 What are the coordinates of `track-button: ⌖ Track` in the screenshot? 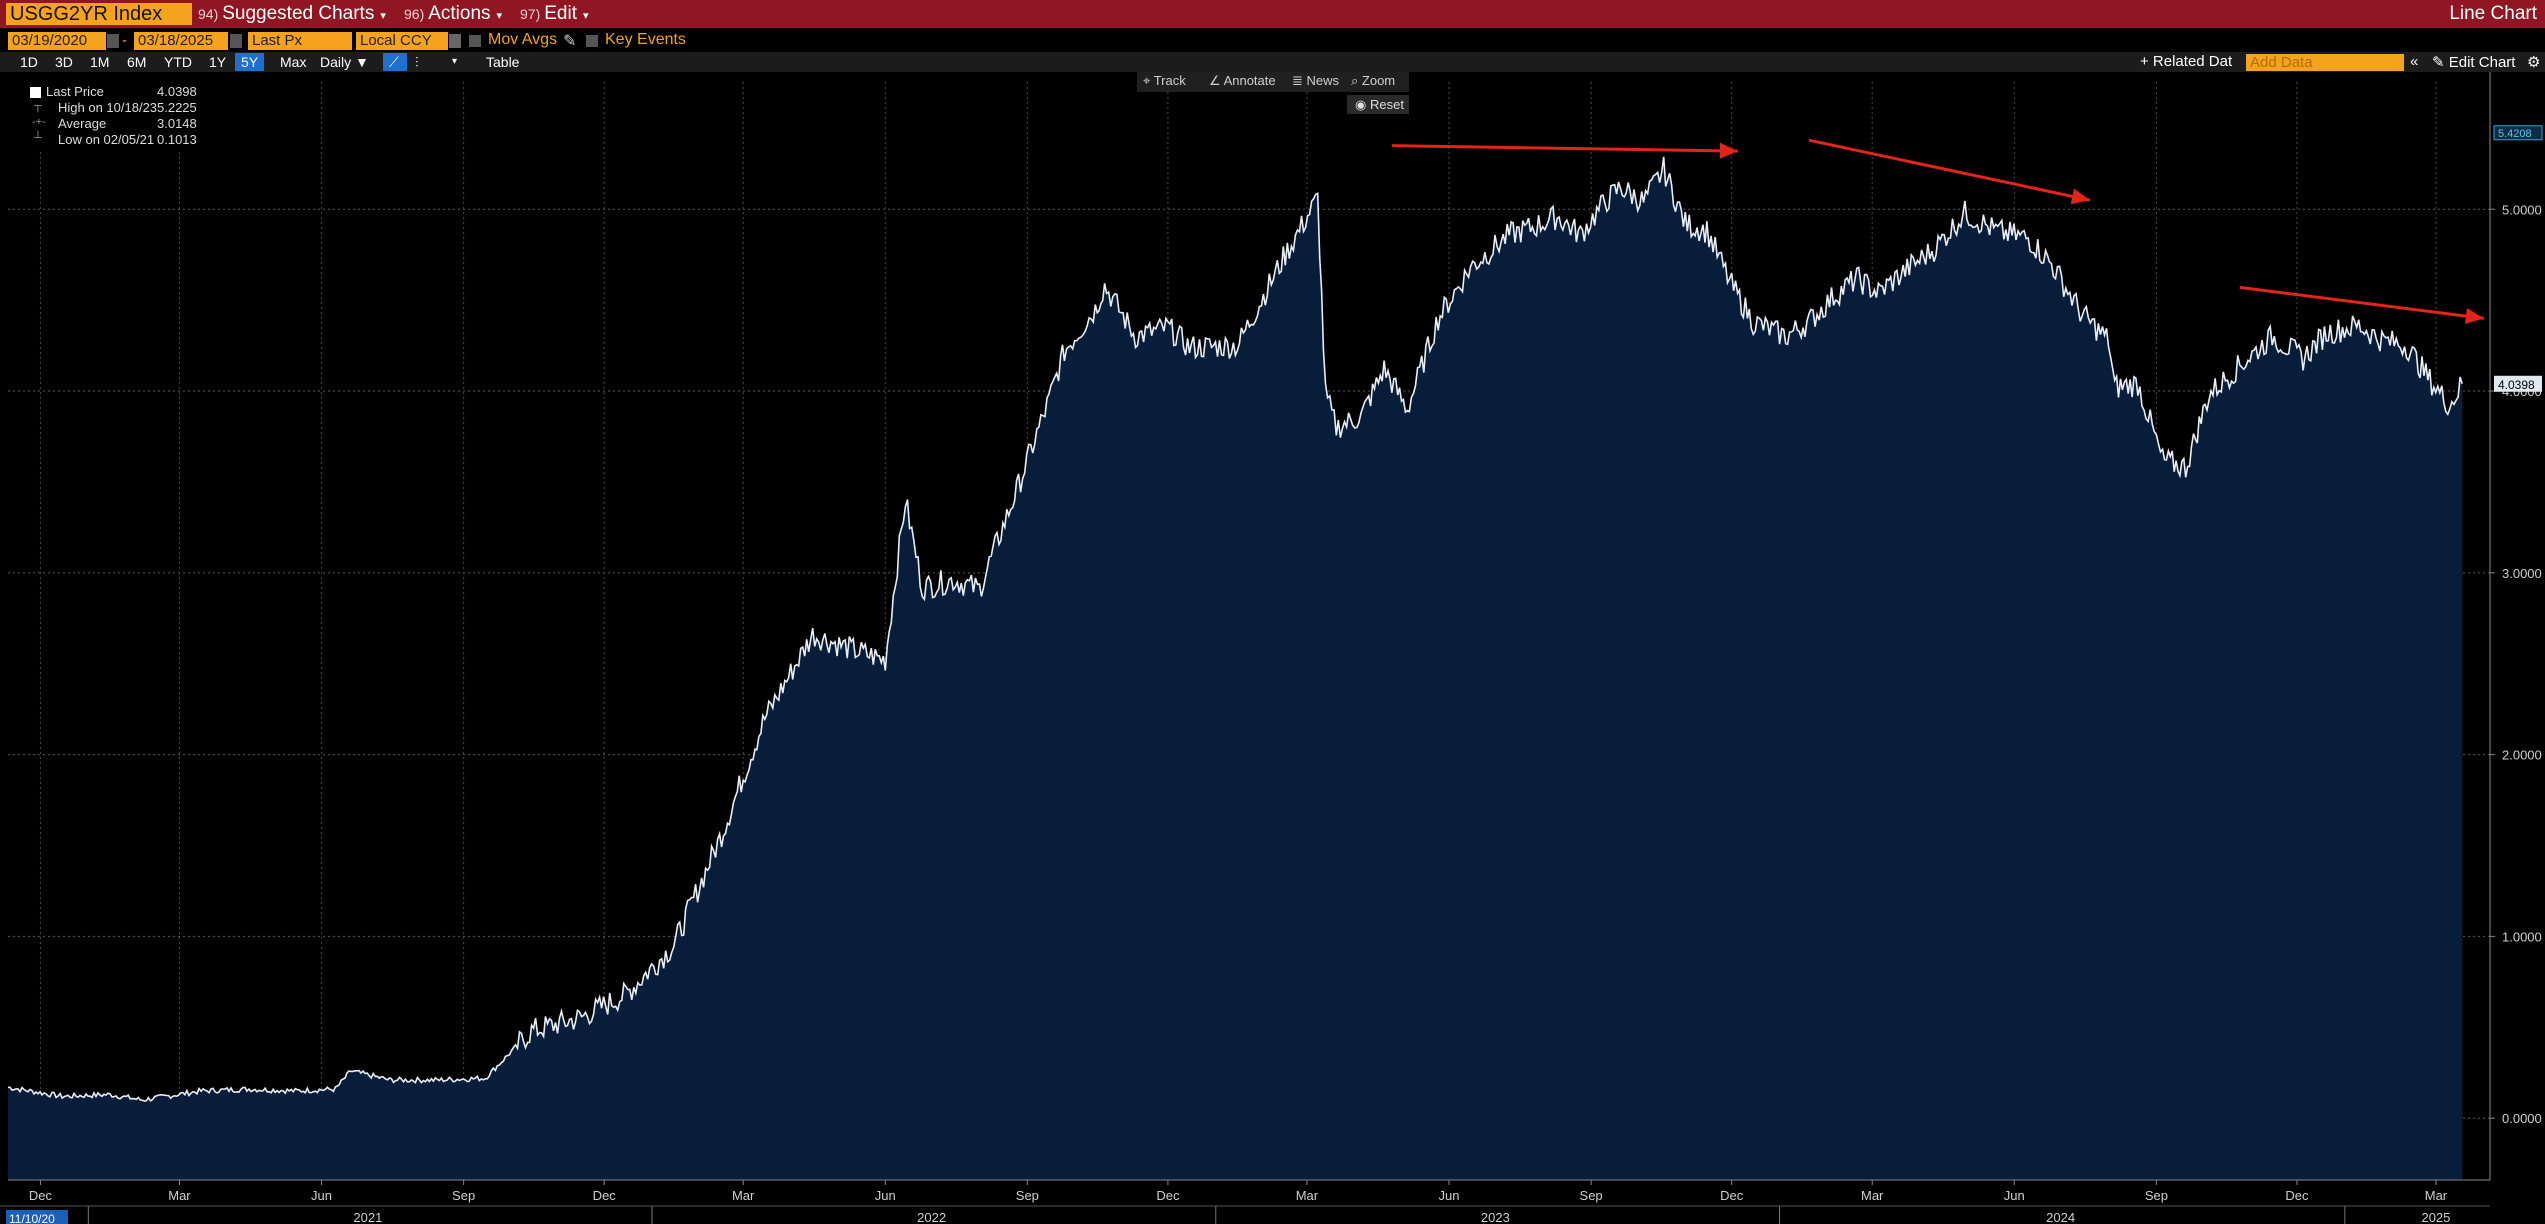 It's located at (1164, 81).